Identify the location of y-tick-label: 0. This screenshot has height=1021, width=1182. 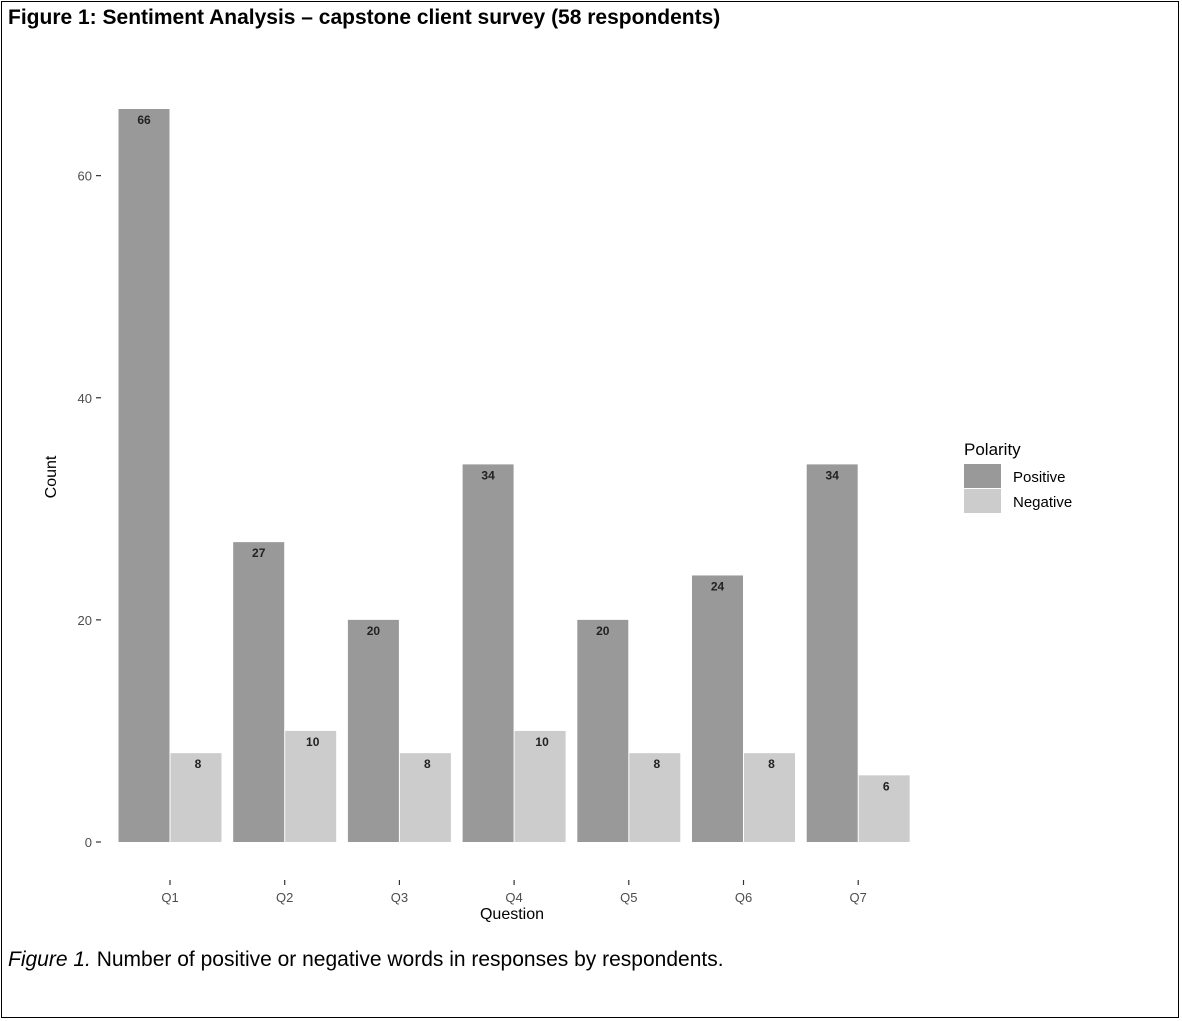
(88, 842).